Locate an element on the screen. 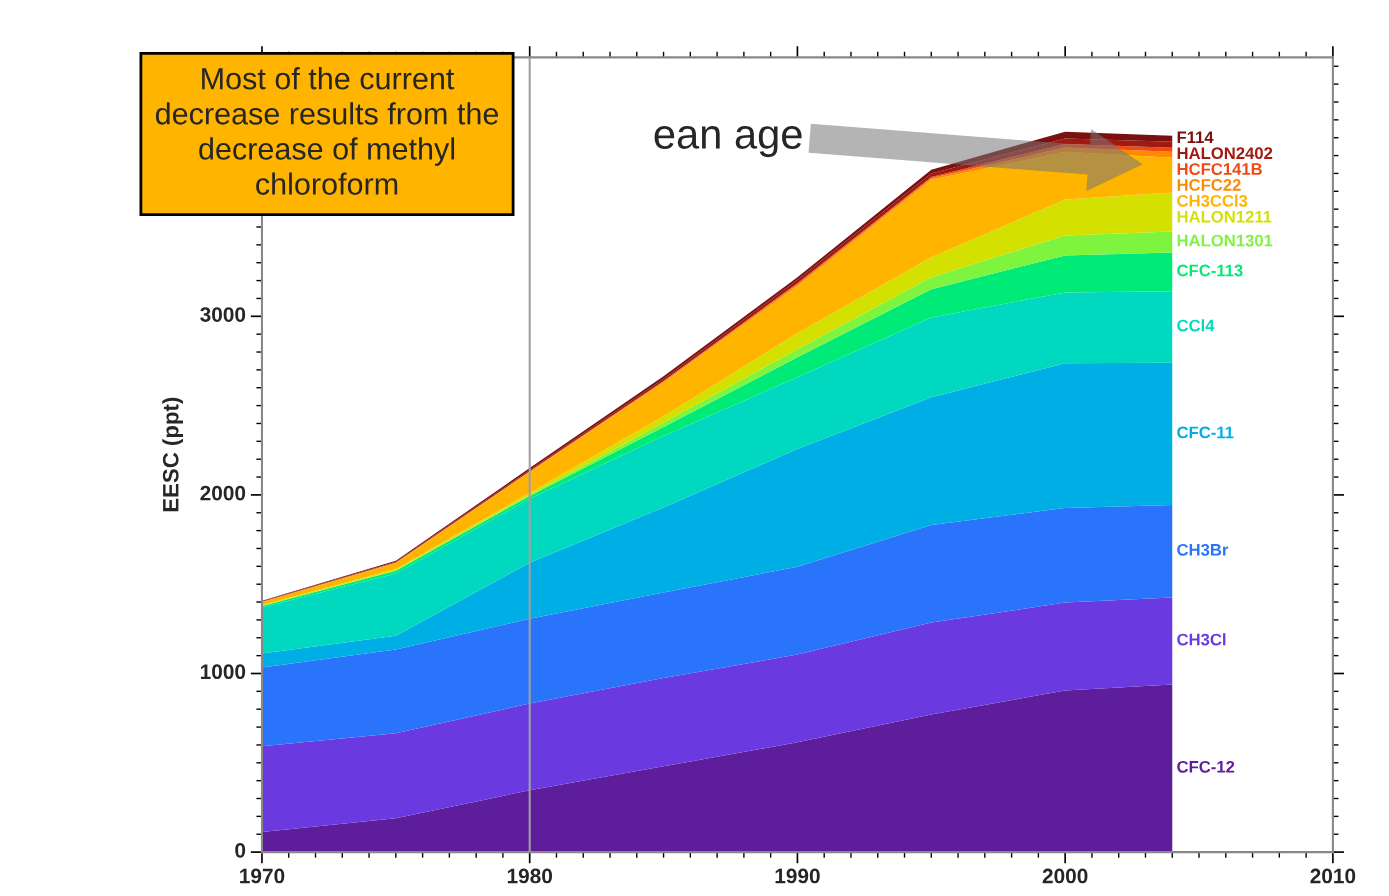 The image size is (1389, 896). x-tick-label: 1990 is located at coordinates (797, 876).